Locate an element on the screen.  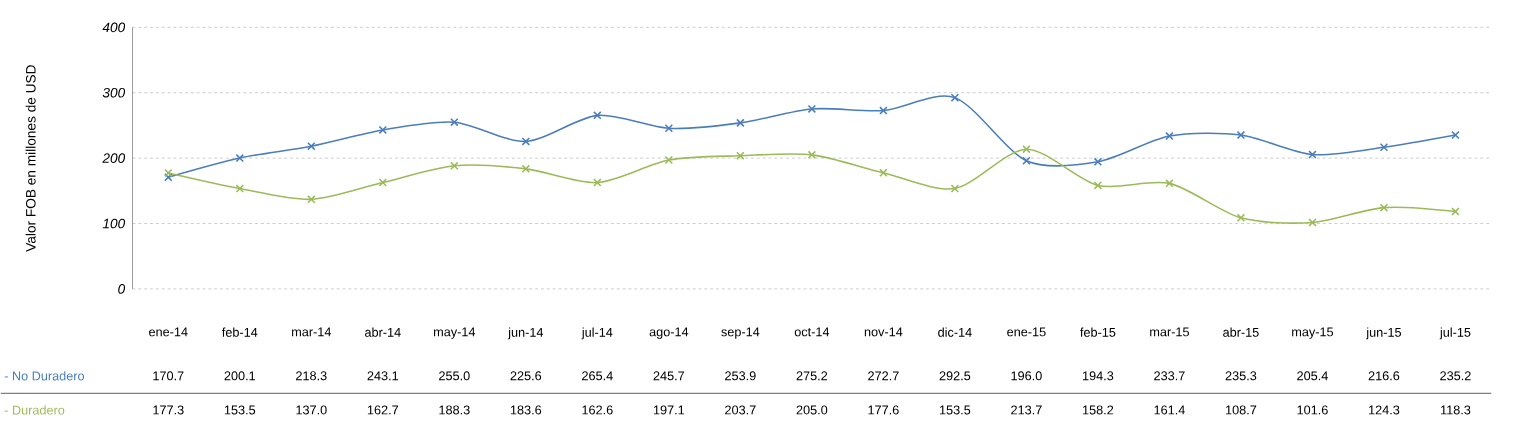
data-label: 188.3 is located at coordinates (454, 410).